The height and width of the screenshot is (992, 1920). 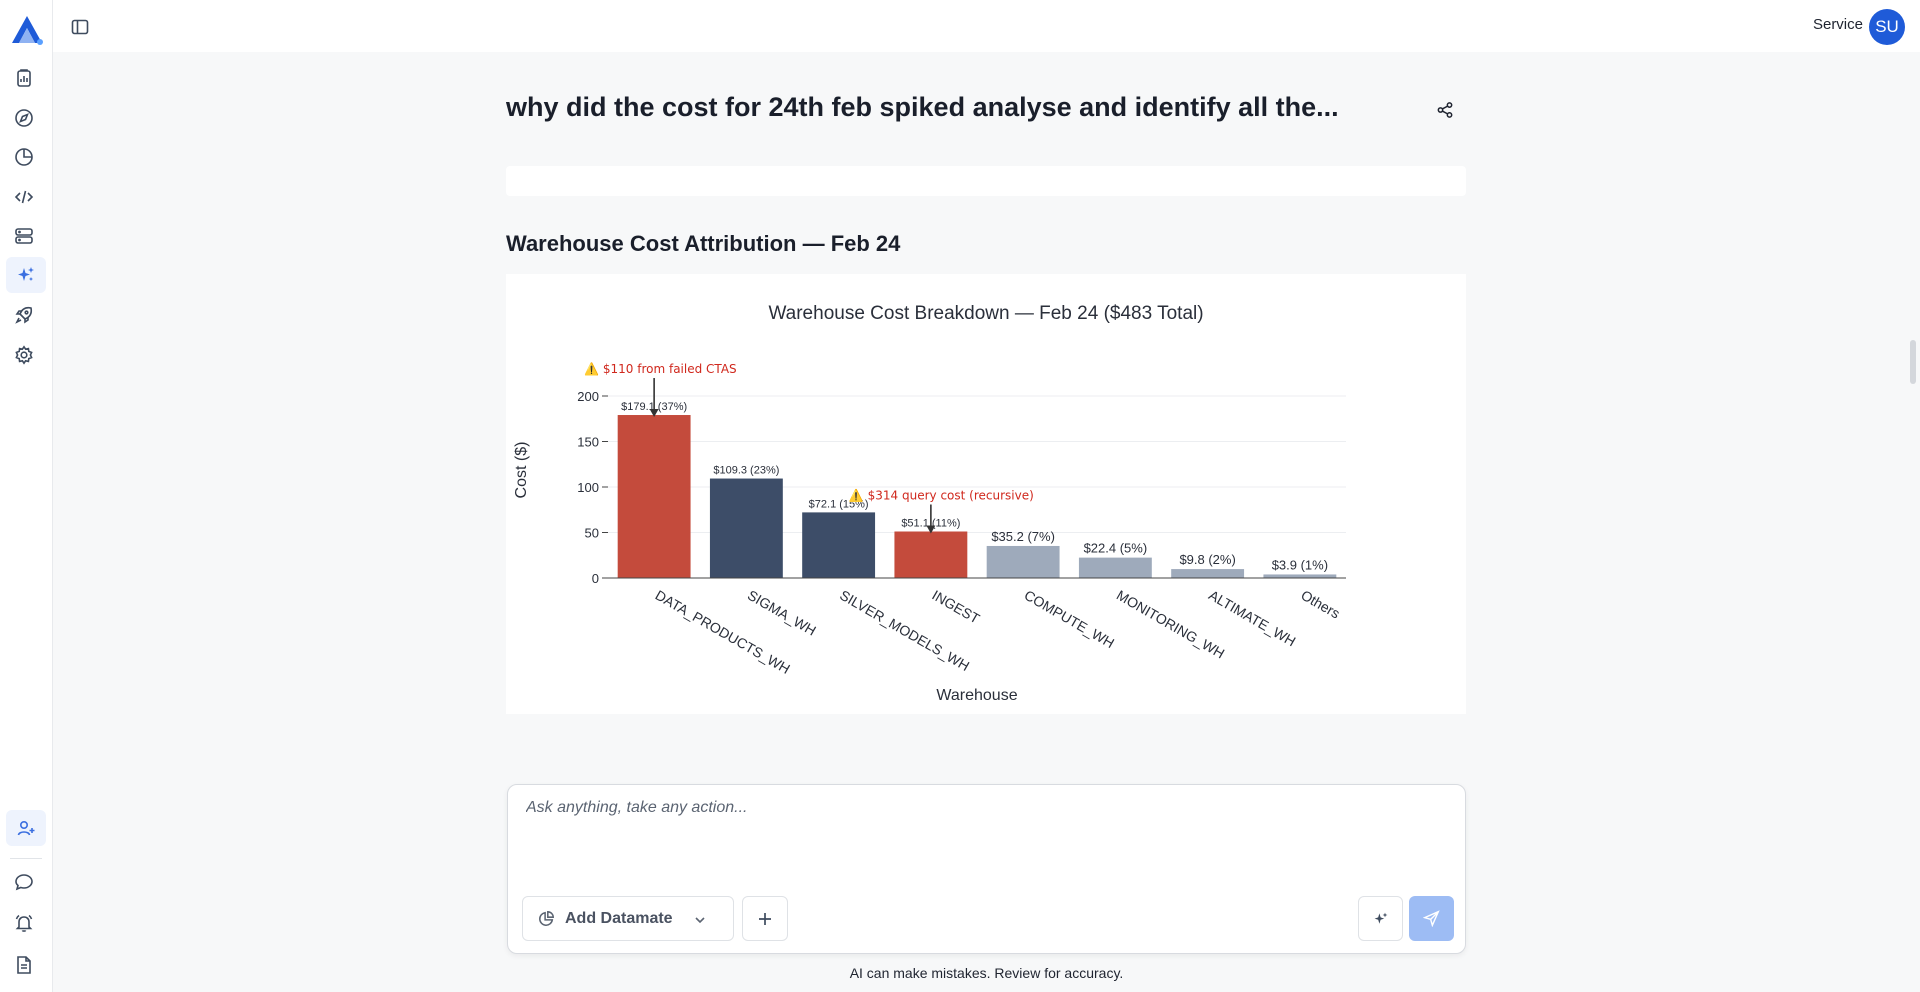 What do you see at coordinates (839, 504) in the screenshot?
I see `bar-value-label: $72.1 (15%)` at bounding box center [839, 504].